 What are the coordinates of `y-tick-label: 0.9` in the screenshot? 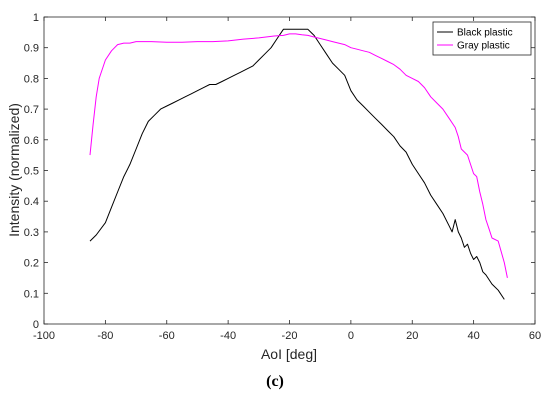 It's located at (31, 49).